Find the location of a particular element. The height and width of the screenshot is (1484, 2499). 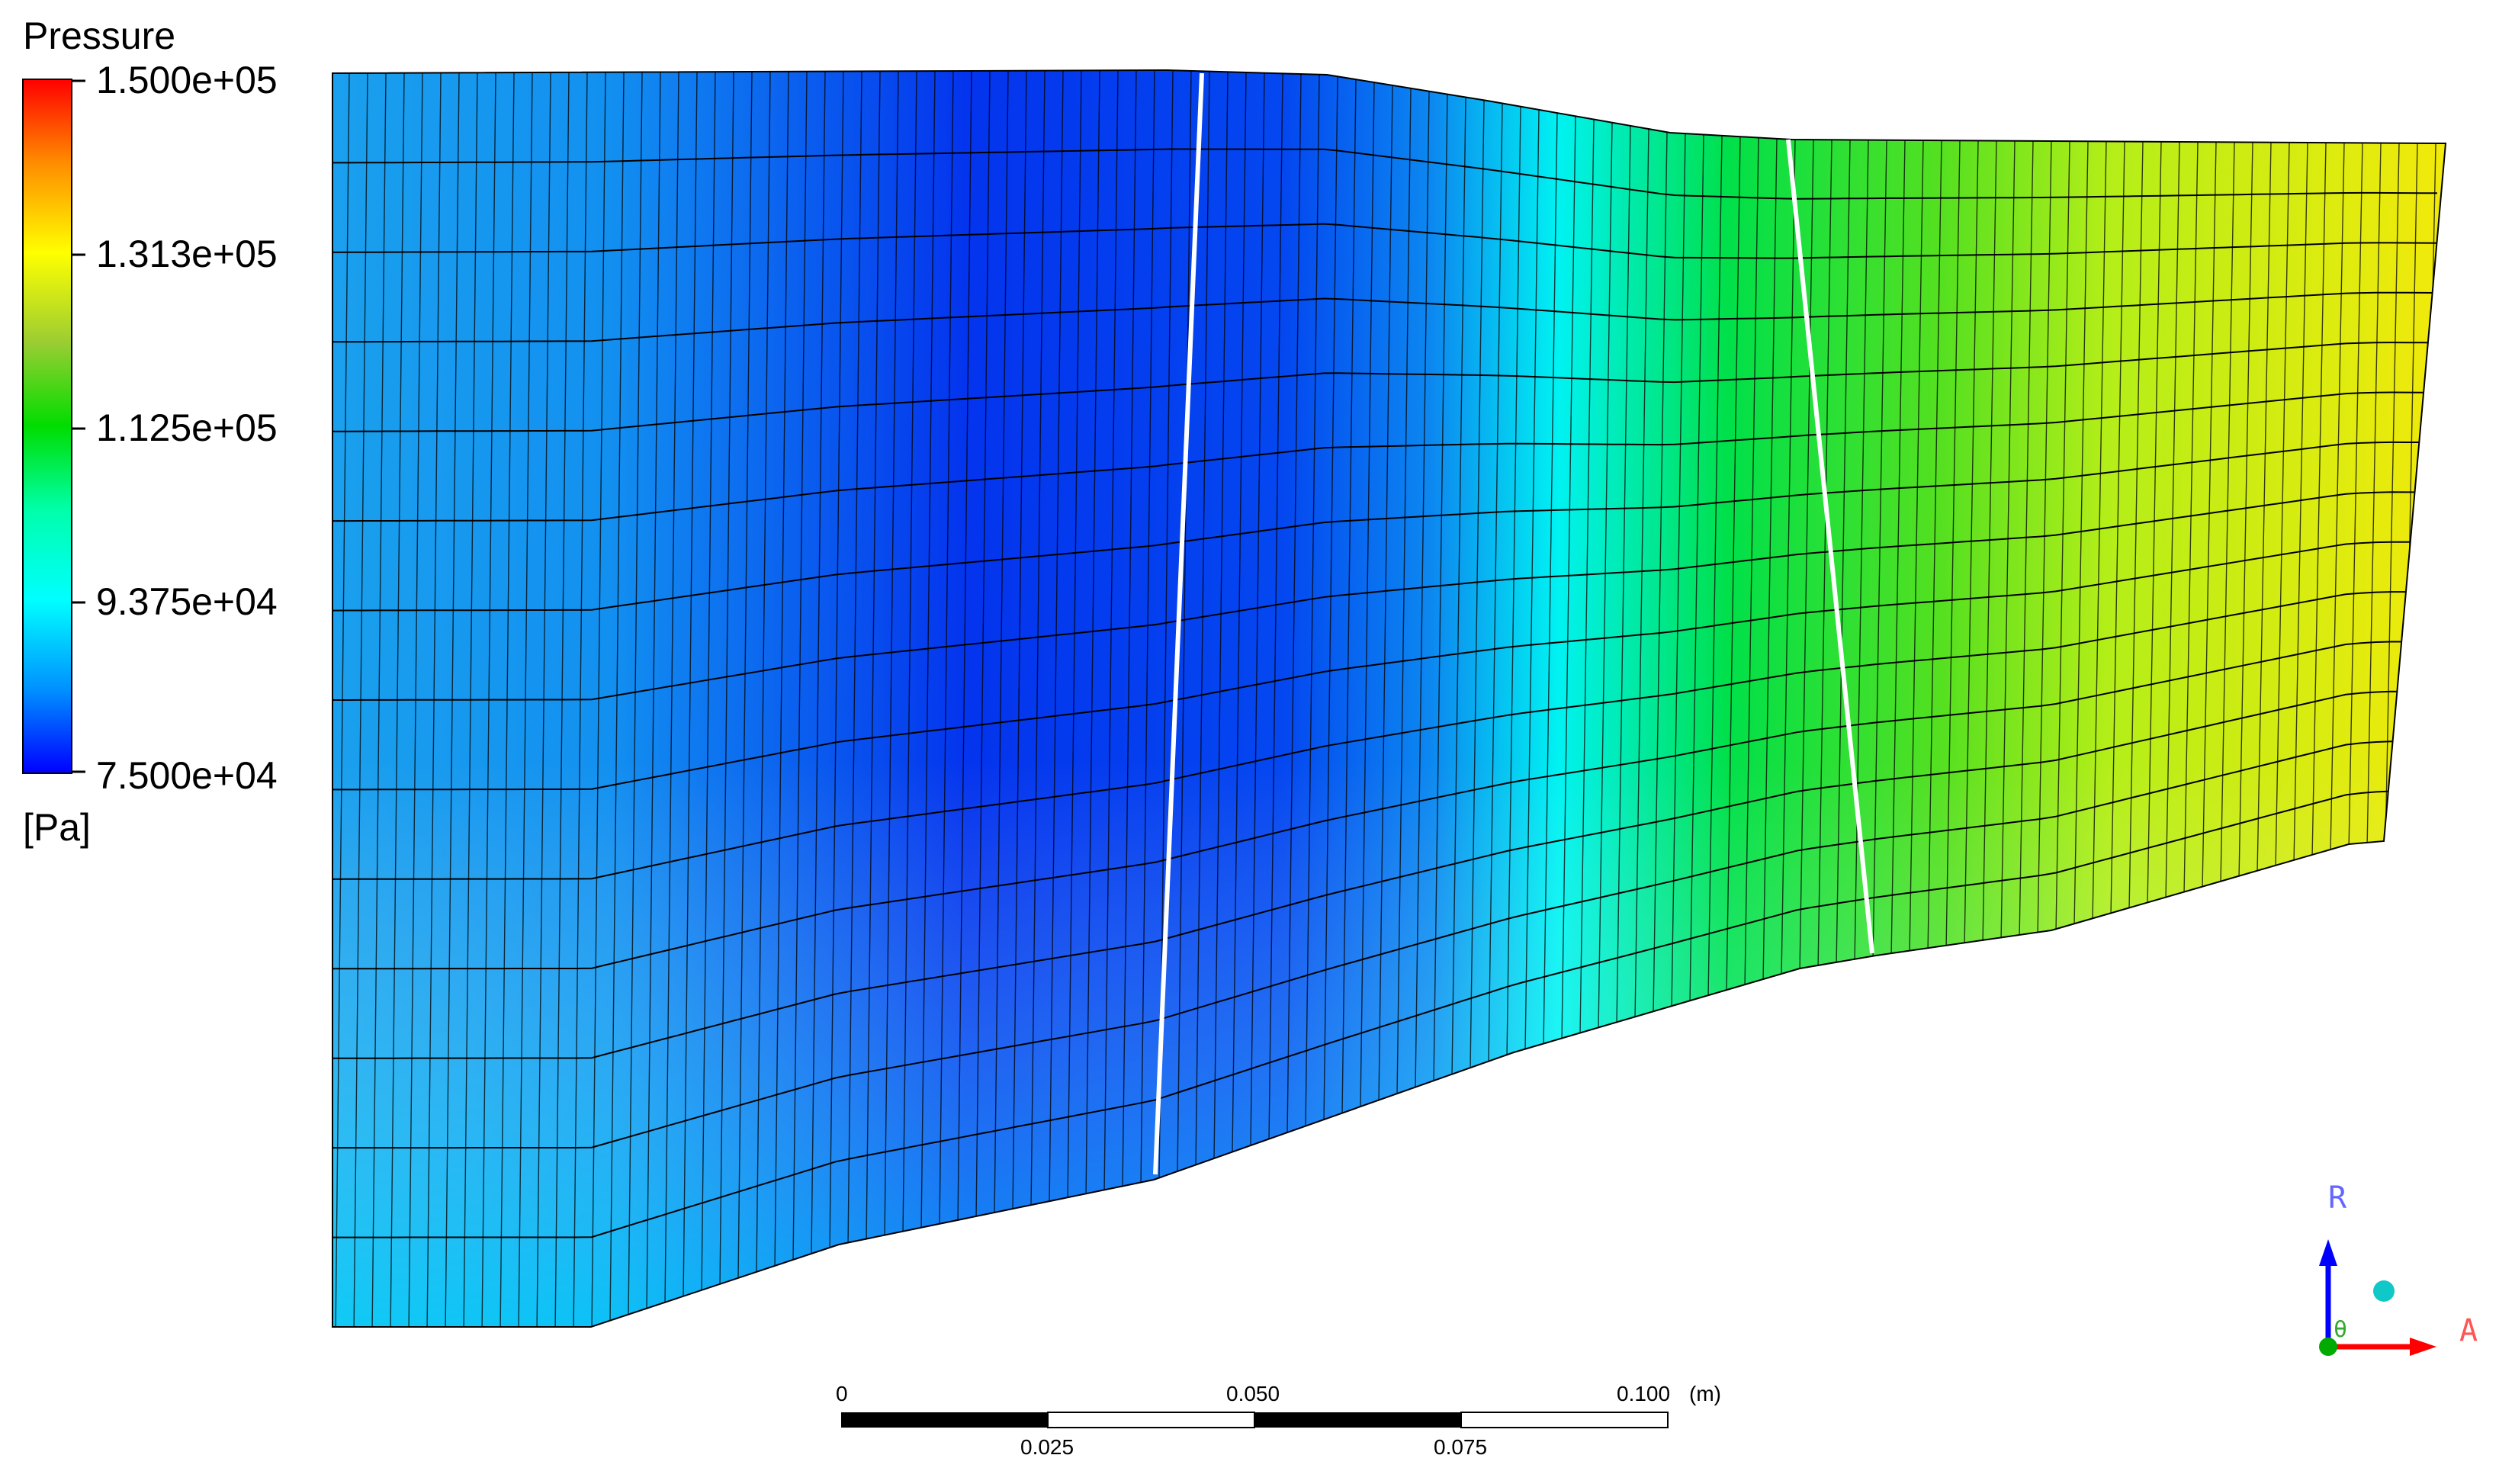

scale-label-0-075: 0.075 is located at coordinates (1461, 1447).